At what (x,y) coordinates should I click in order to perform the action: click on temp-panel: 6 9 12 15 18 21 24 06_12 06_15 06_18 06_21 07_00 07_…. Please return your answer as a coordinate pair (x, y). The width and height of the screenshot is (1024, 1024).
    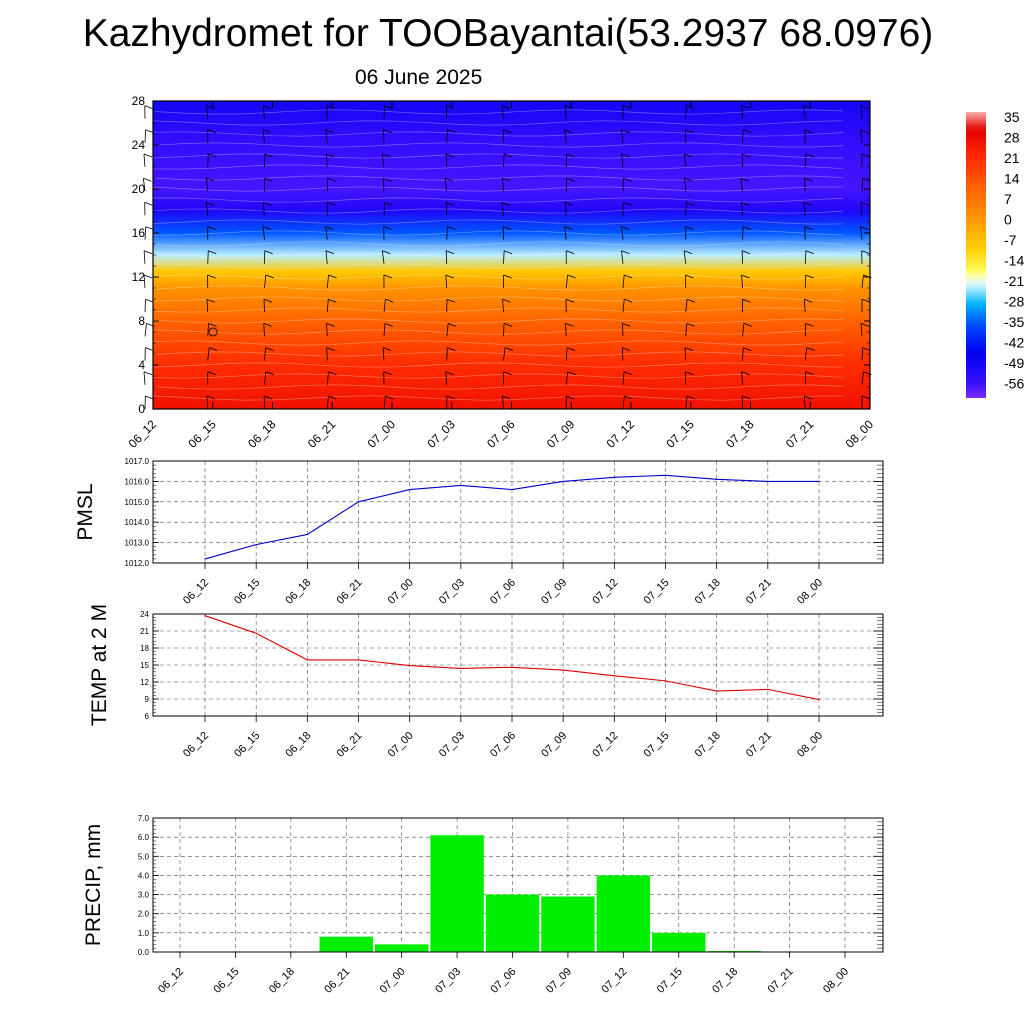
    Looking at the image, I should click on (486, 682).